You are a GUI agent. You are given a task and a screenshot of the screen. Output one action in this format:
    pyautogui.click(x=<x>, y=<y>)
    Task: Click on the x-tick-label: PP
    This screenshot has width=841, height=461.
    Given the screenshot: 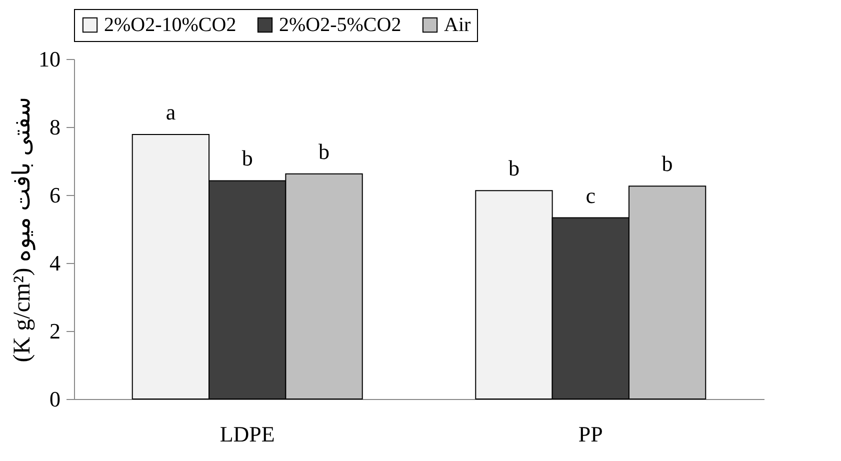 What is the action you would take?
    pyautogui.click(x=590, y=434)
    